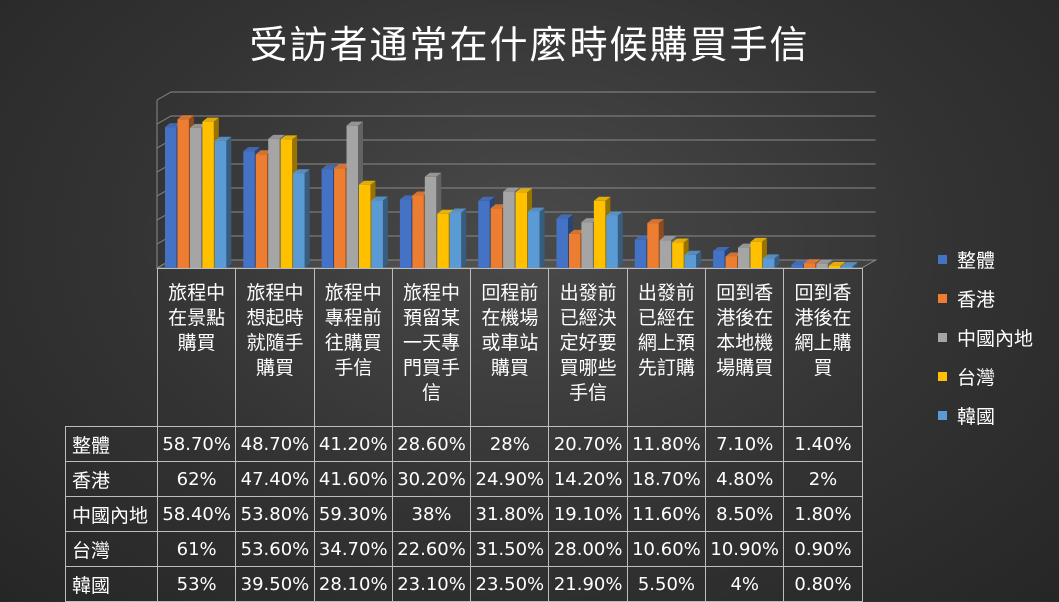  I want to click on data-cell: 1.80%, so click(823, 514).